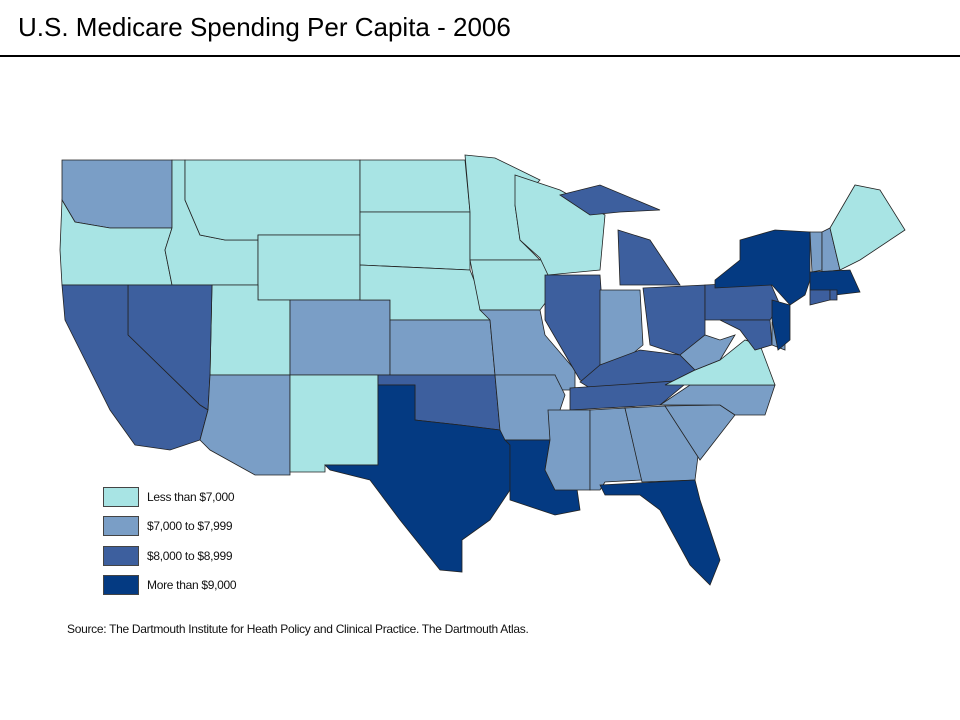  I want to click on legend-item-more-than-9000: More than $9,000, so click(170, 586).